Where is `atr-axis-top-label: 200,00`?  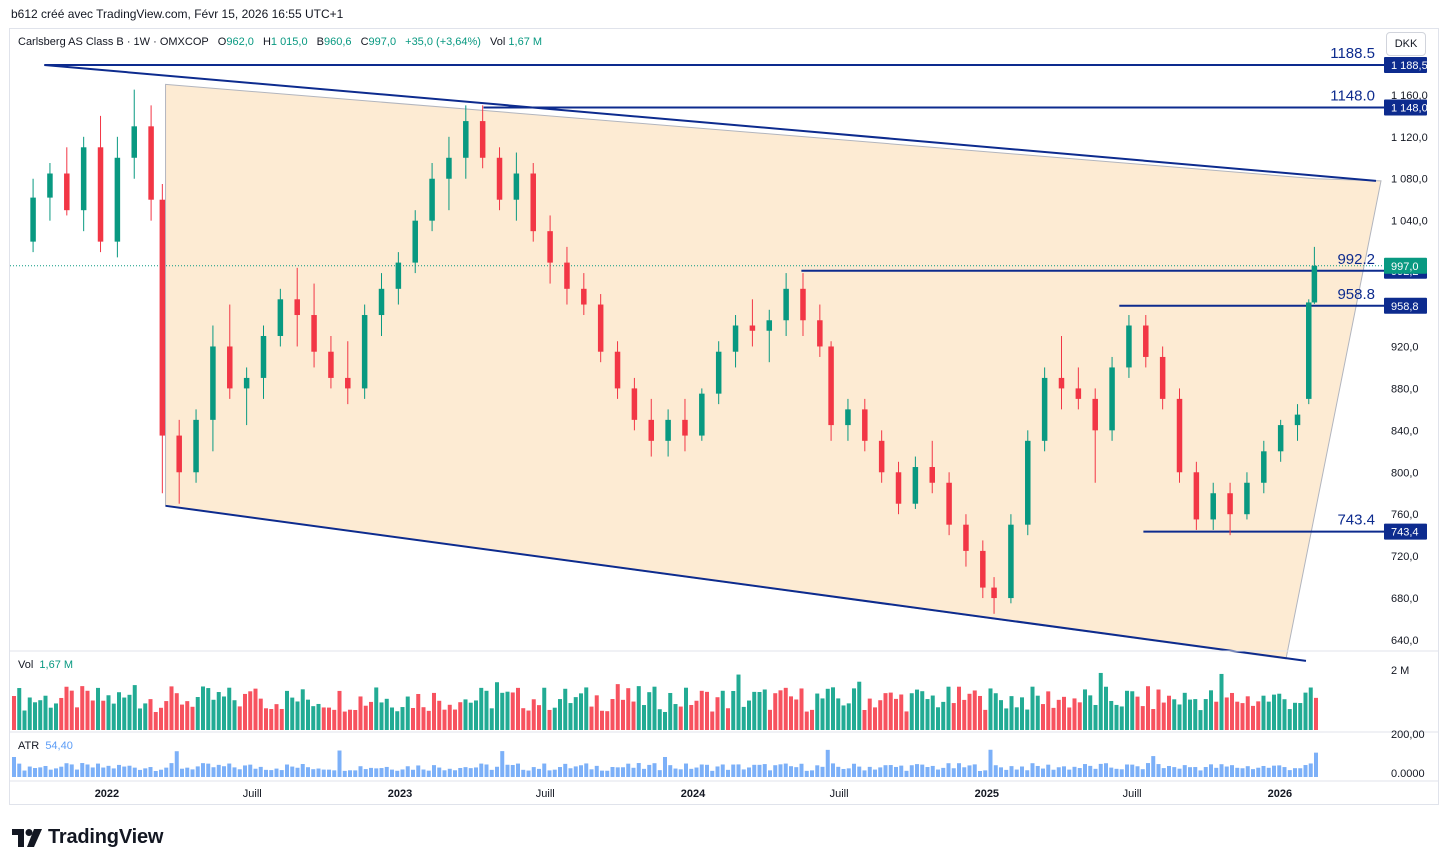 atr-axis-top-label: 200,00 is located at coordinates (1408, 735).